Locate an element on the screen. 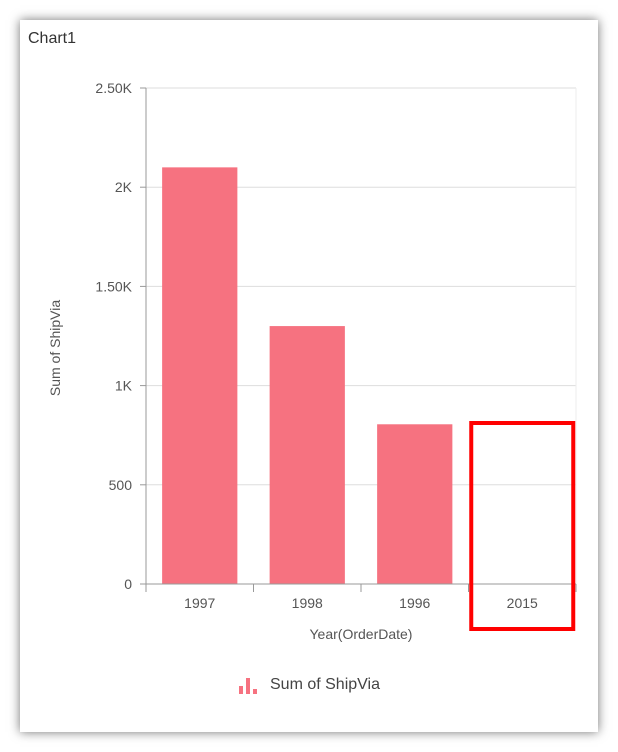  highlight-box is located at coordinates (522, 526).